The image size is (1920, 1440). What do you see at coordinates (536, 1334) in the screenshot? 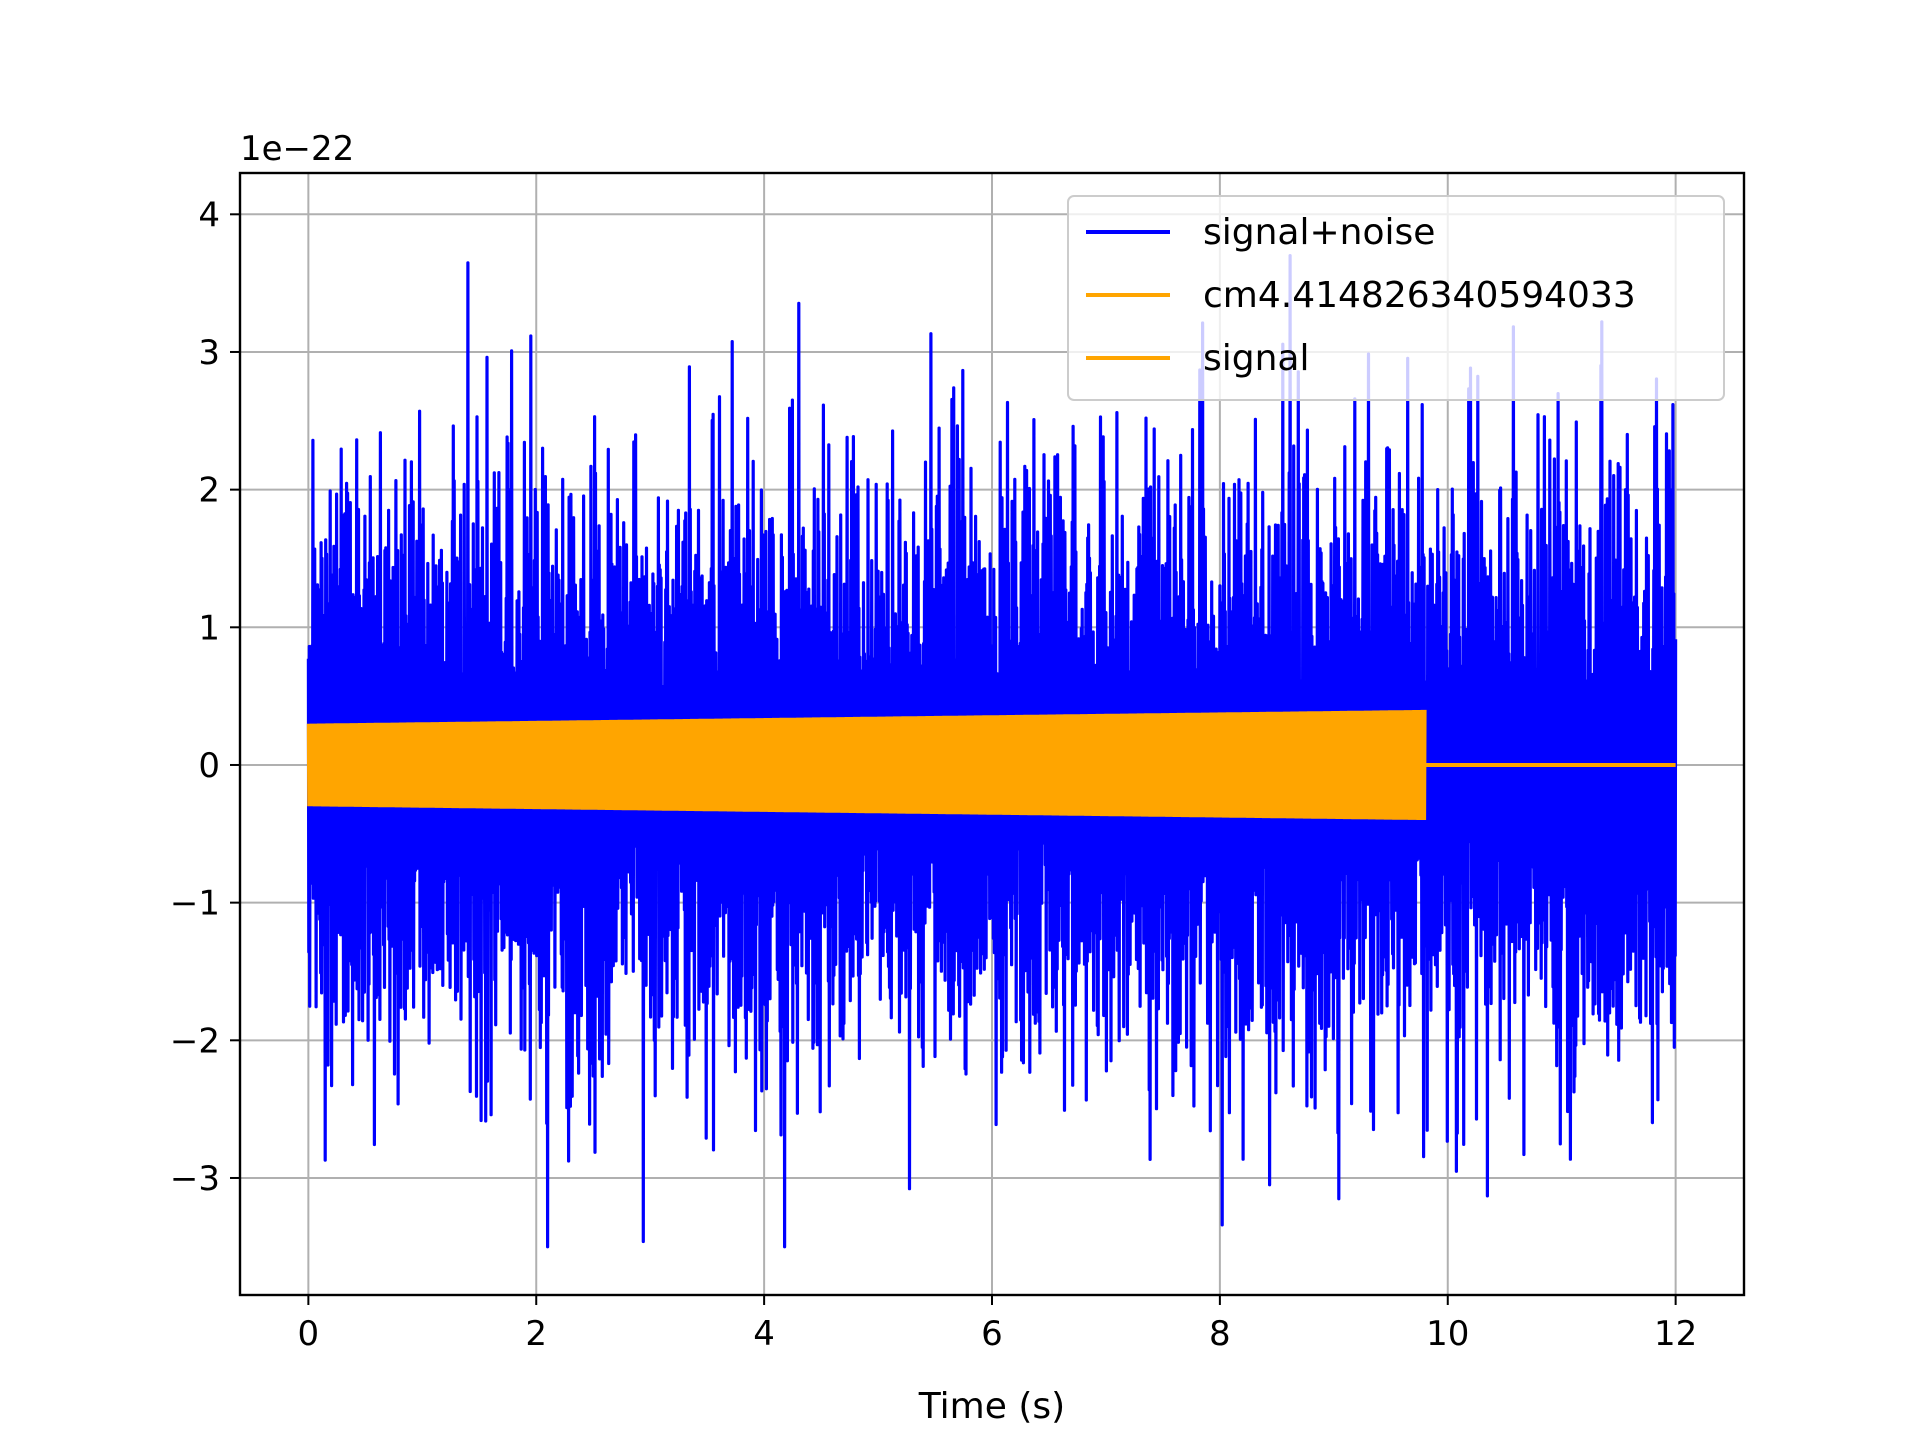
I see `x-tick-label: 2` at bounding box center [536, 1334].